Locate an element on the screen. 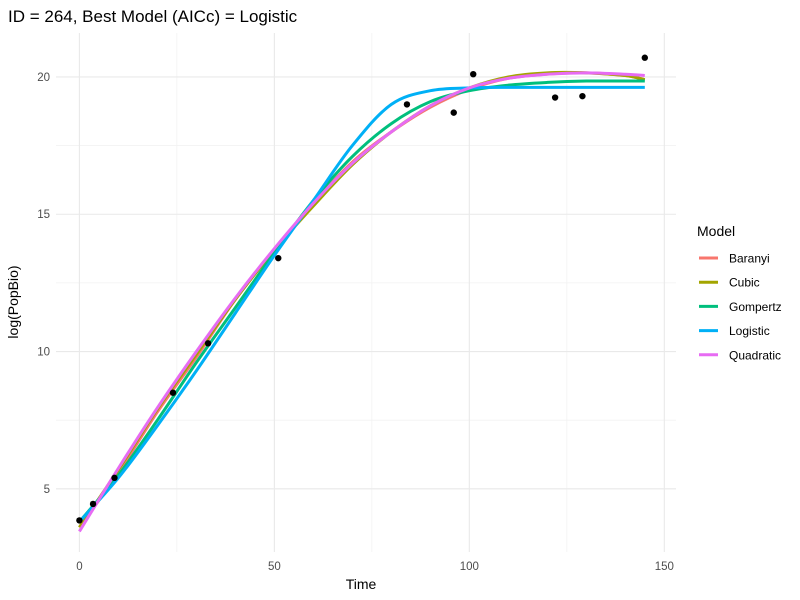  legend-label-logistic: Logistic is located at coordinates (749, 331).